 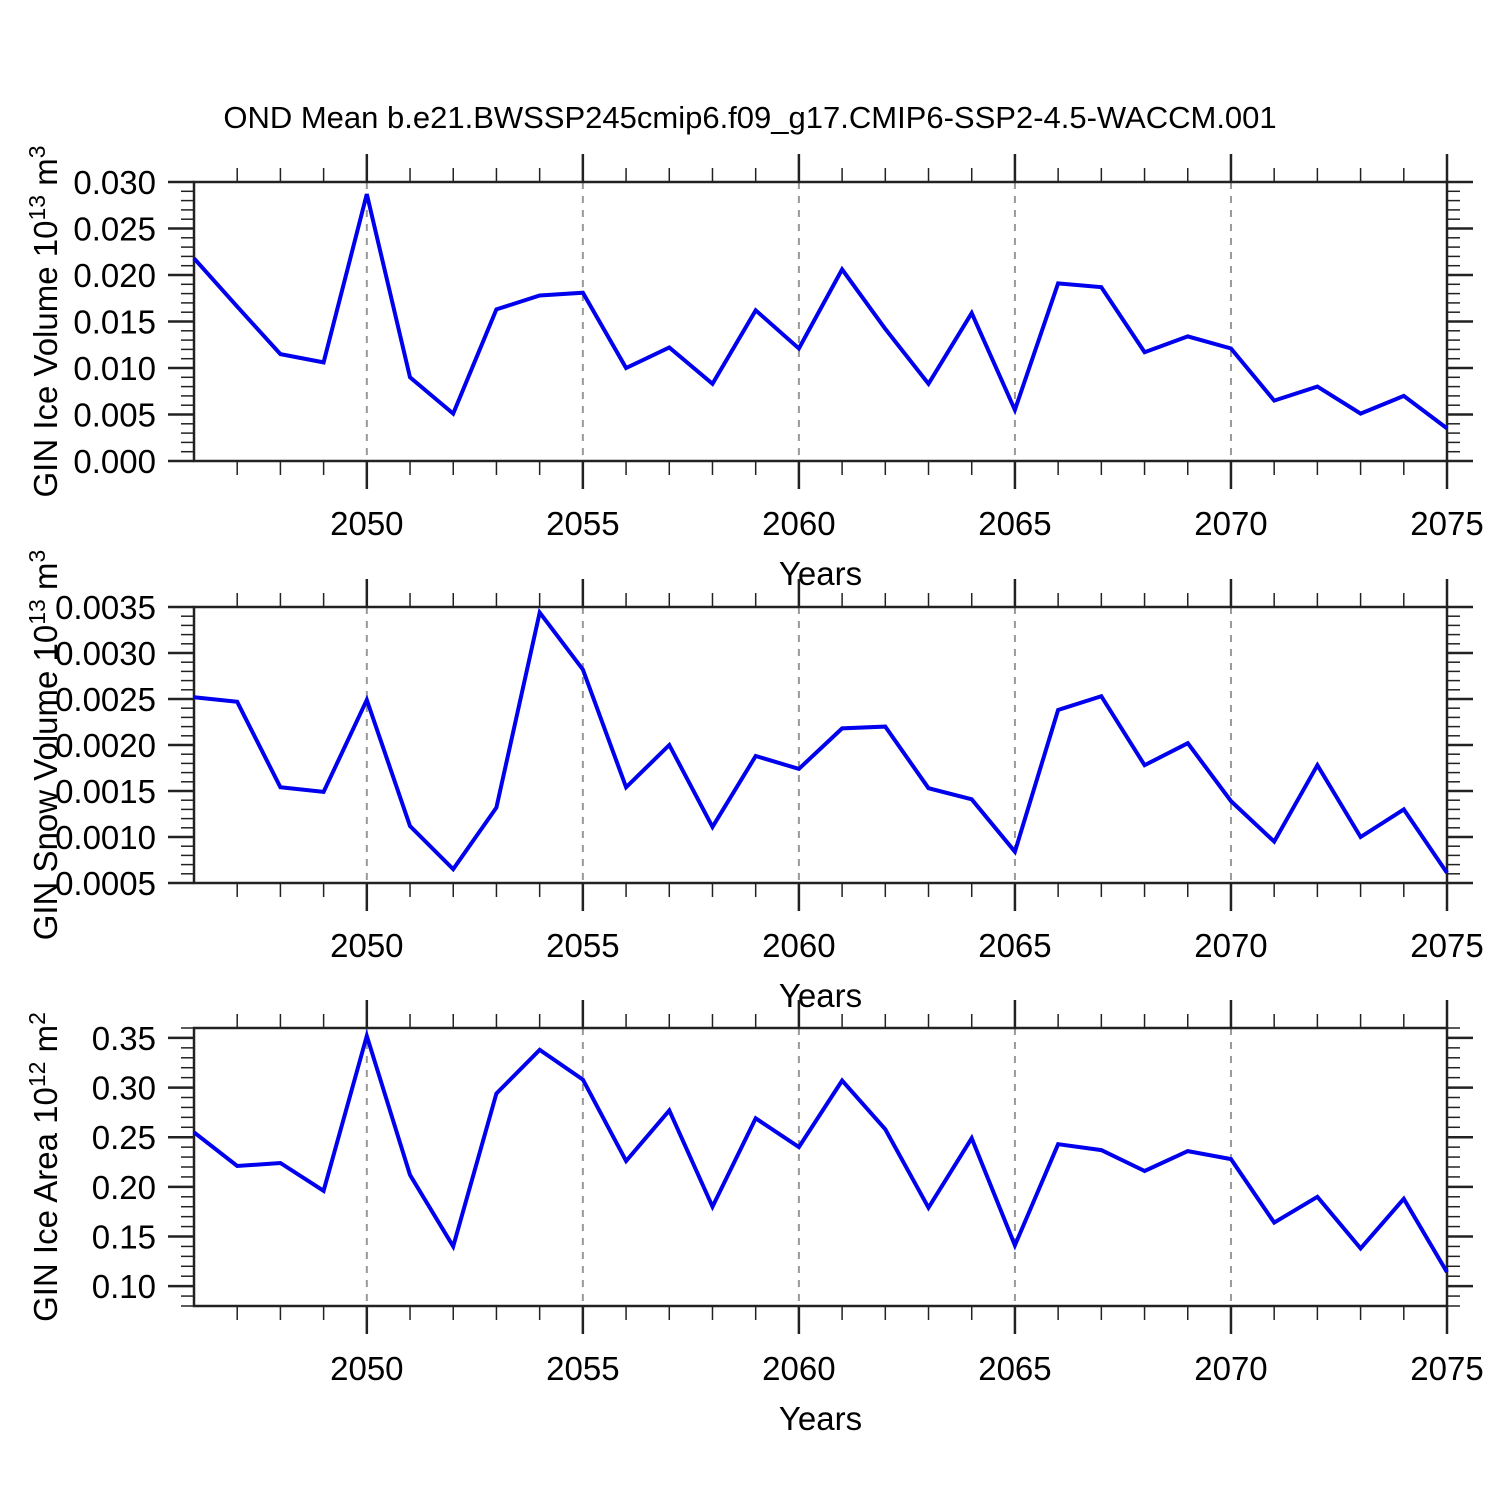 I want to click on y-tick-label: 0.015, so click(x=114, y=322).